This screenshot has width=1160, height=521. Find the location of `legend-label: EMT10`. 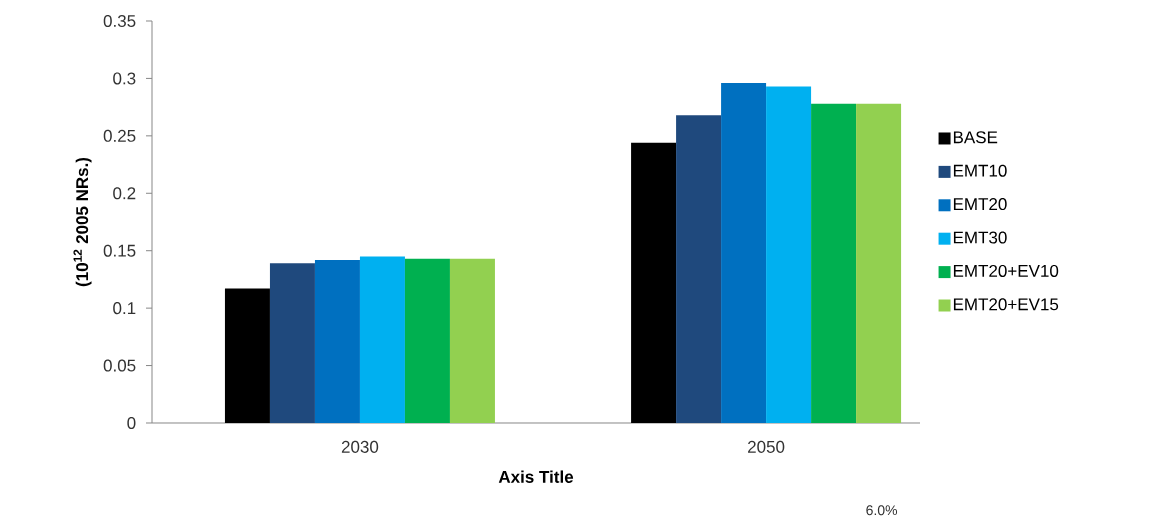

legend-label: EMT10 is located at coordinates (980, 170).